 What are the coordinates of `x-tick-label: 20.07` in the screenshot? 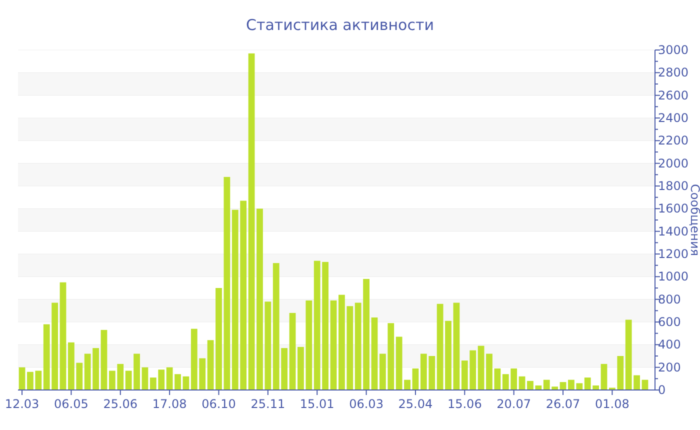 It's located at (514, 404).